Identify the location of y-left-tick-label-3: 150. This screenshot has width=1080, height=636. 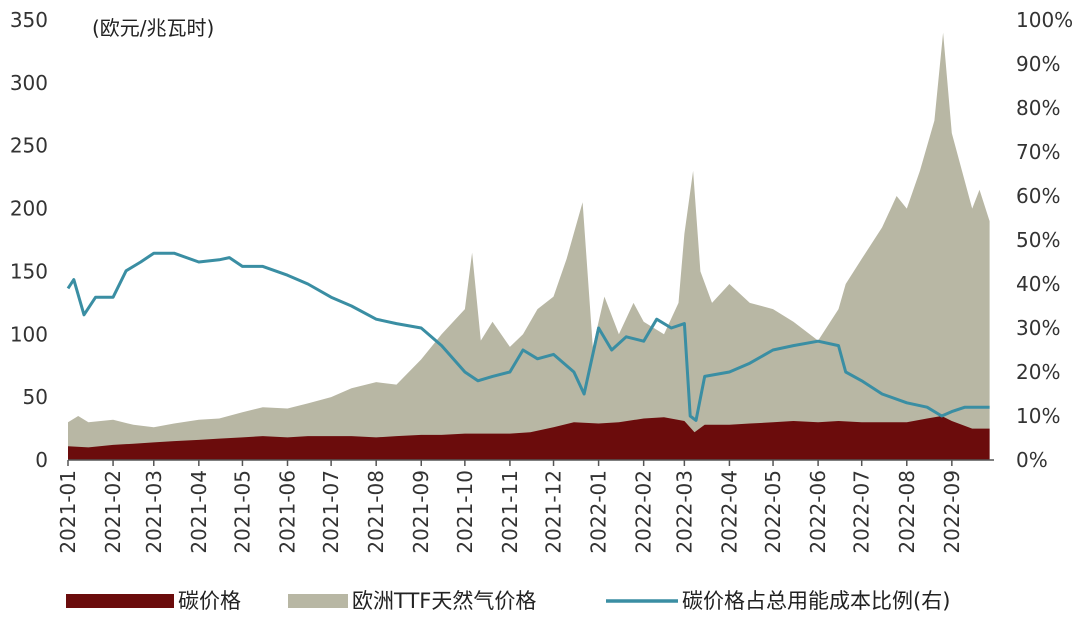
(29, 271).